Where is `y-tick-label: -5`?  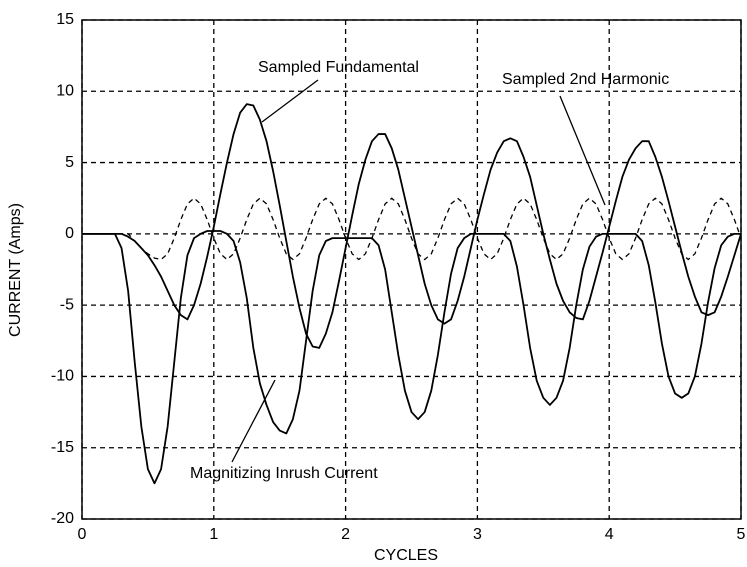
y-tick-label: -5 is located at coordinates (67, 304).